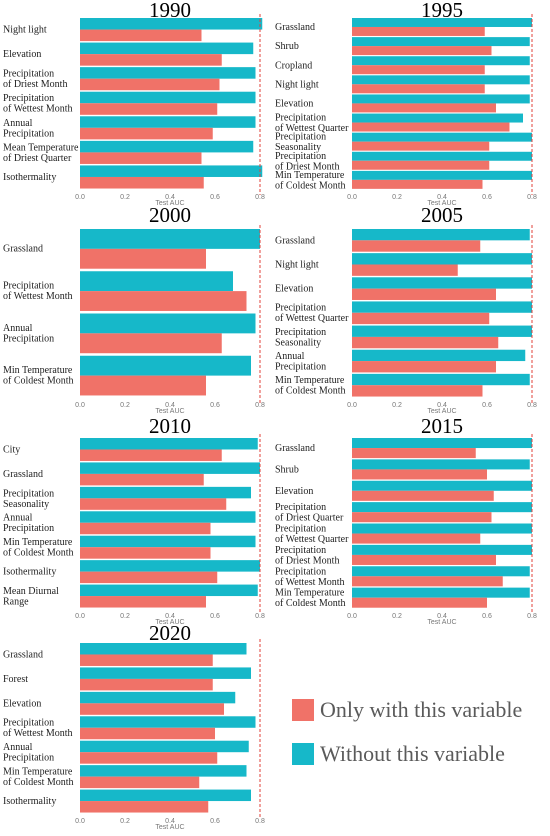 Image resolution: width=550 pixels, height=836 pixels. I want to click on panel-2010-bar-only-grassland, so click(142, 479).